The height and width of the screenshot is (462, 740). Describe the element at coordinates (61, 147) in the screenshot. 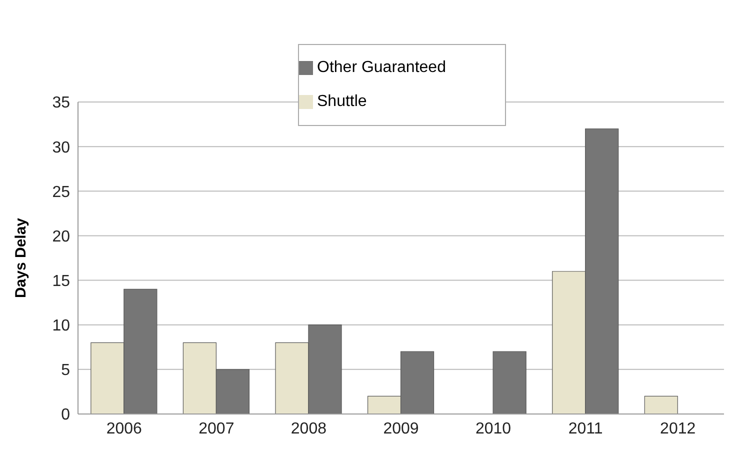

I see `y-tick-label: 30` at that location.